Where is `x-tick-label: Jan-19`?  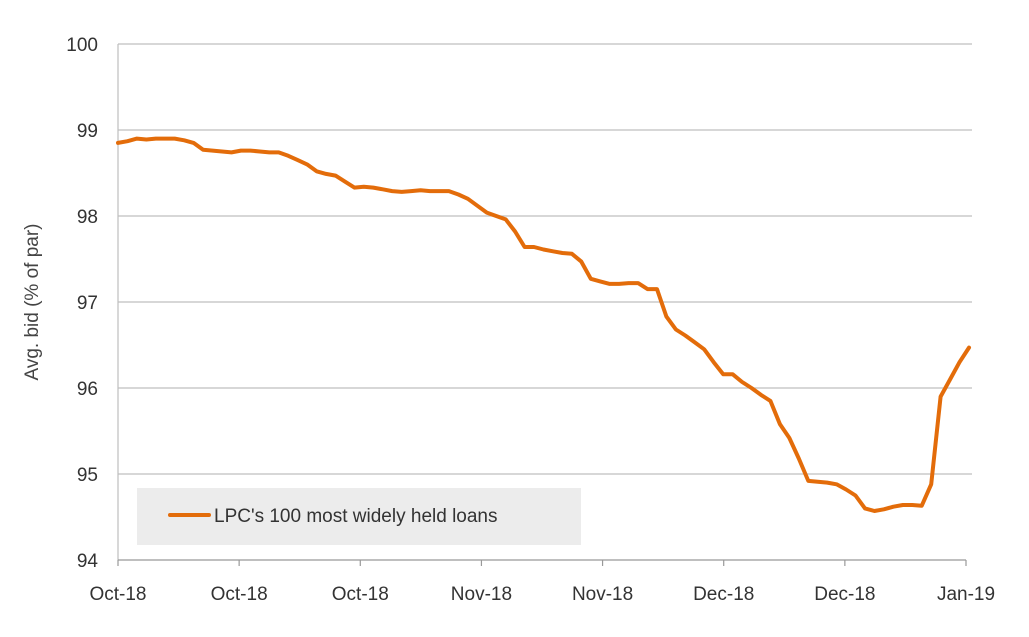
x-tick-label: Jan-19 is located at coordinates (966, 594).